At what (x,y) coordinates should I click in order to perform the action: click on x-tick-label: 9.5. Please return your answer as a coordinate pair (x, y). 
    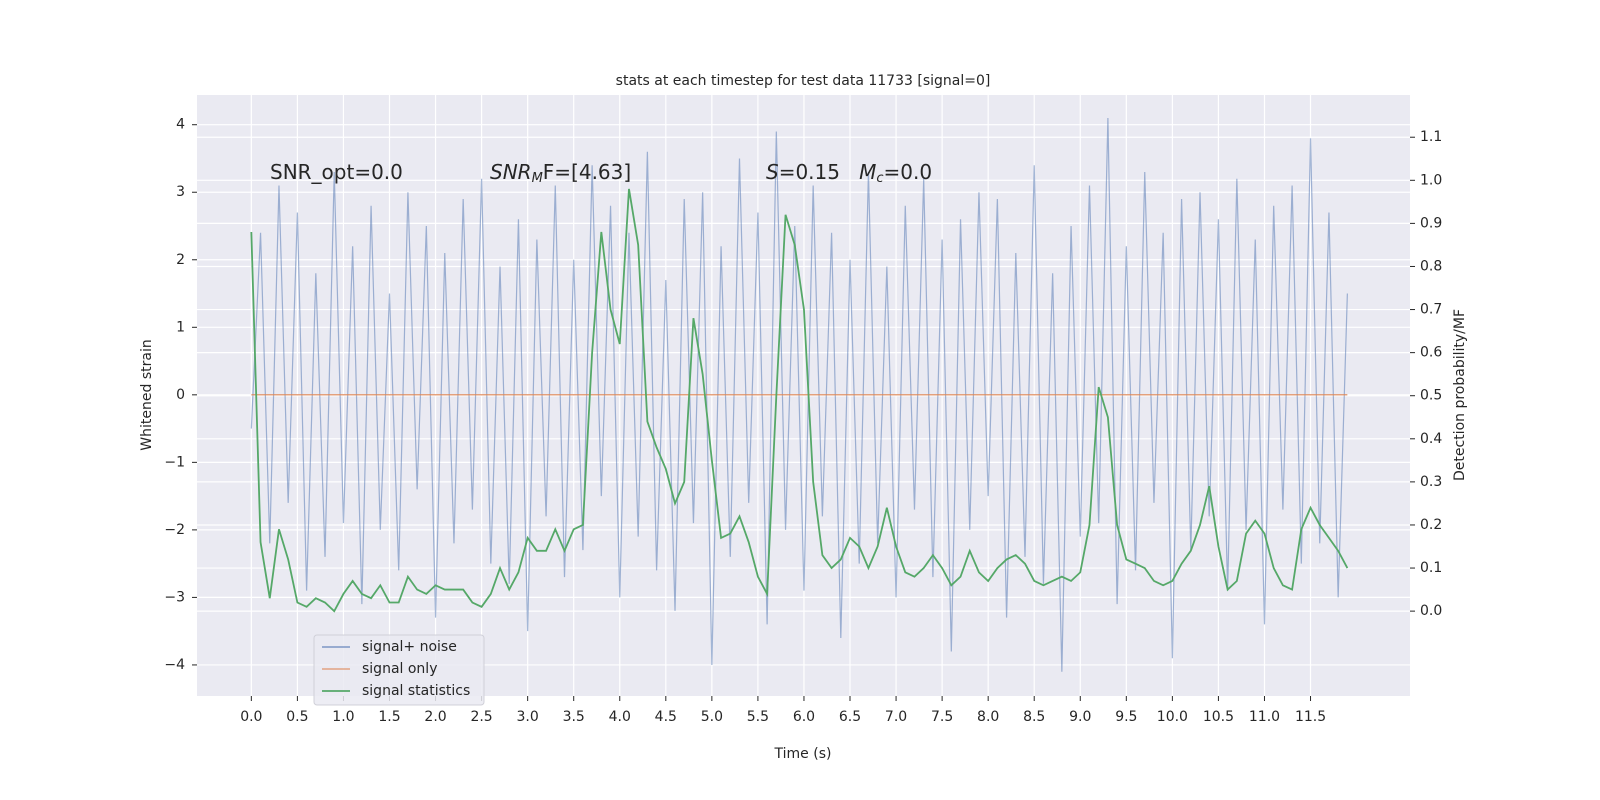
    Looking at the image, I should click on (1126, 717).